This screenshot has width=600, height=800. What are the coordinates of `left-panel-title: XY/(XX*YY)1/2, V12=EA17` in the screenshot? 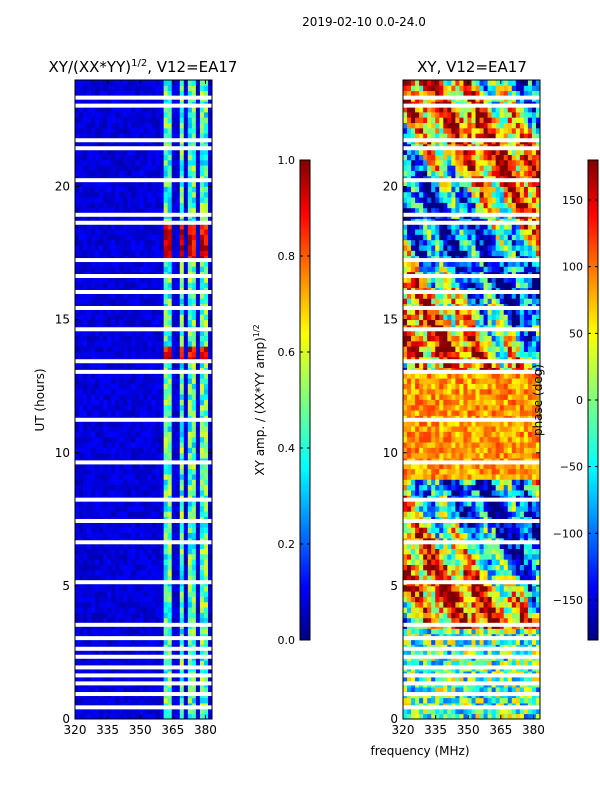 It's located at (143, 67).